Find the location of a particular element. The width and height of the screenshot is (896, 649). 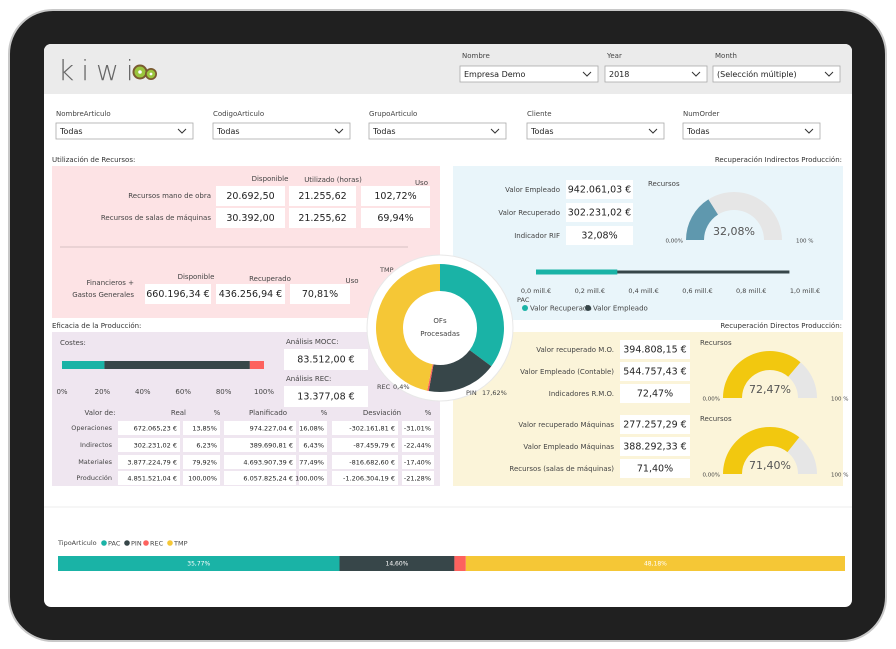

value: 79,92% is located at coordinates (204, 463).